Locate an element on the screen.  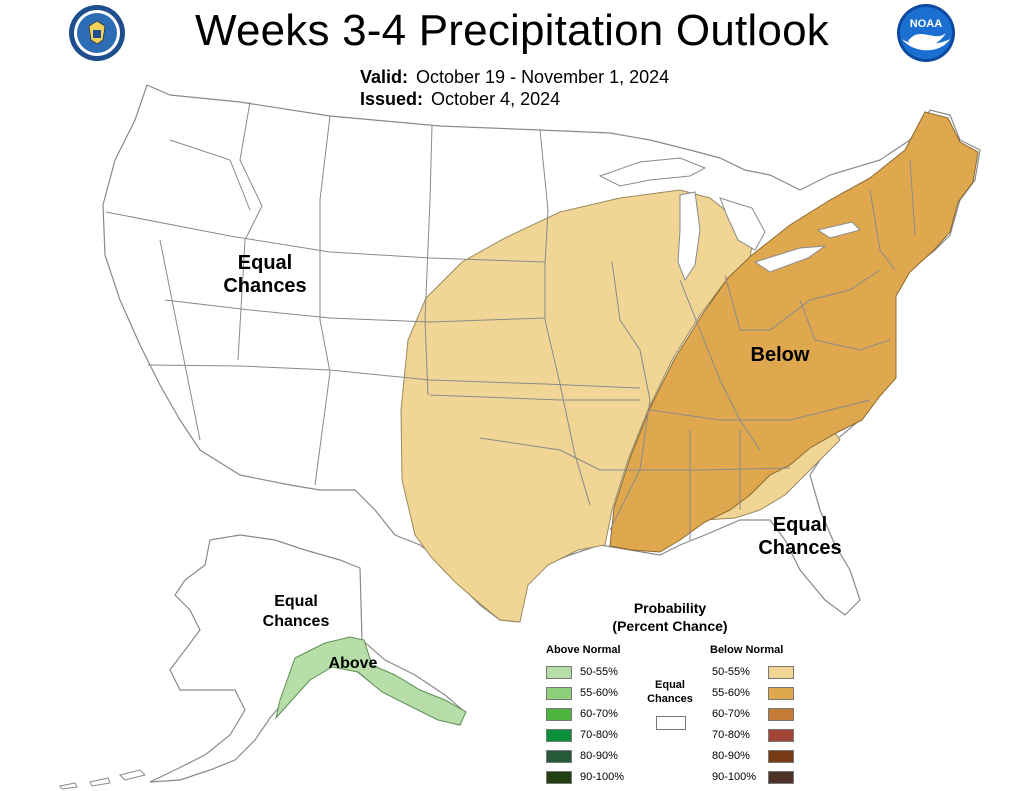
east-below-label: Below is located at coordinates (780, 355).